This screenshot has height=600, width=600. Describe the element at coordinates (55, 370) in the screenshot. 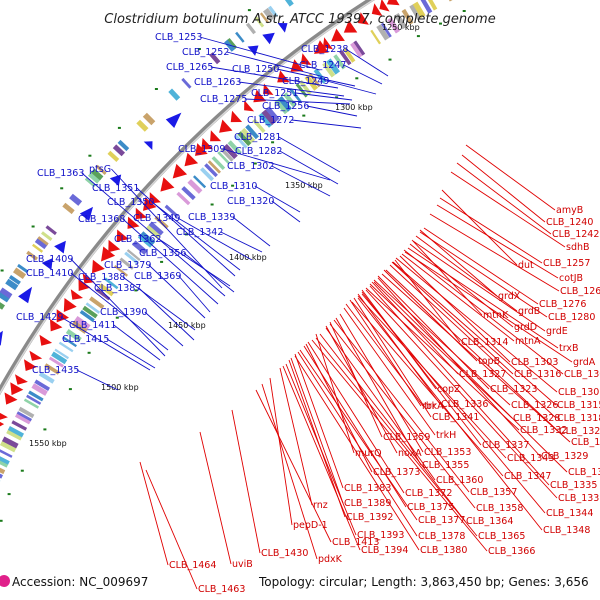

I see `gene-label-clb_1435: CLB_1435` at that location.